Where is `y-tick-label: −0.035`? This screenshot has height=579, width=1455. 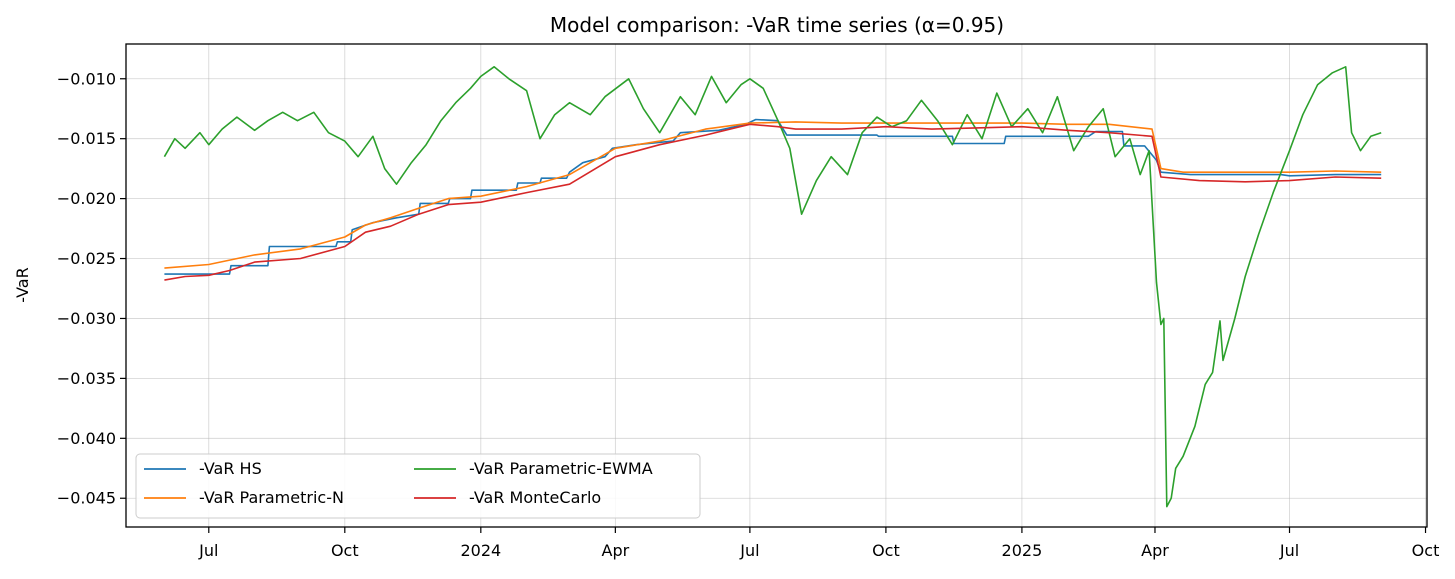 y-tick-label: −0.035 is located at coordinates (86, 378).